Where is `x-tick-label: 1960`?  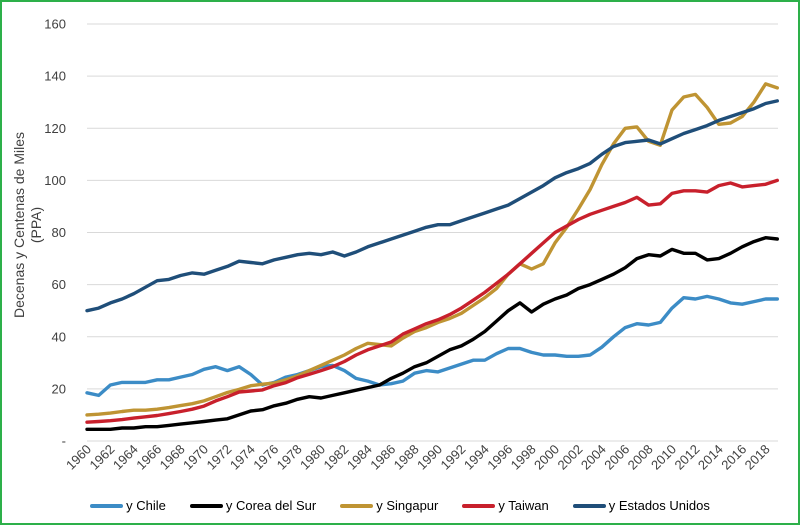 x-tick-label: 1960 is located at coordinates (78, 457).